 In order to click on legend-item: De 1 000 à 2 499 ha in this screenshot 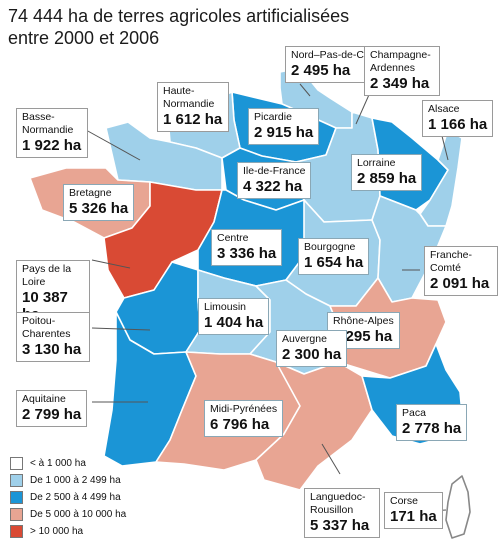, I will do `click(68, 480)`.